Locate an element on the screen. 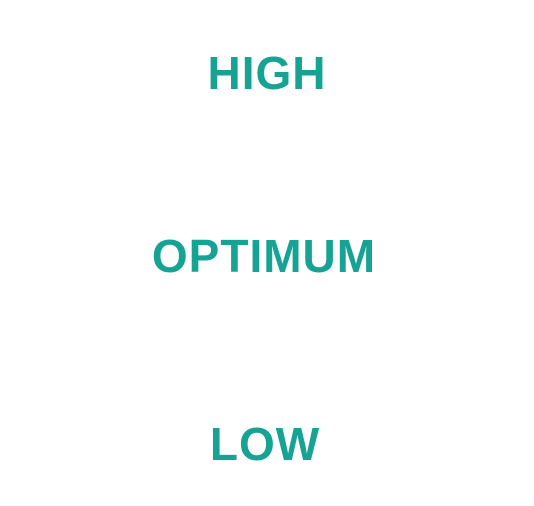 Image resolution: width=534 pixels, height=506 pixels. level-label-high: HIGH is located at coordinates (267, 73).